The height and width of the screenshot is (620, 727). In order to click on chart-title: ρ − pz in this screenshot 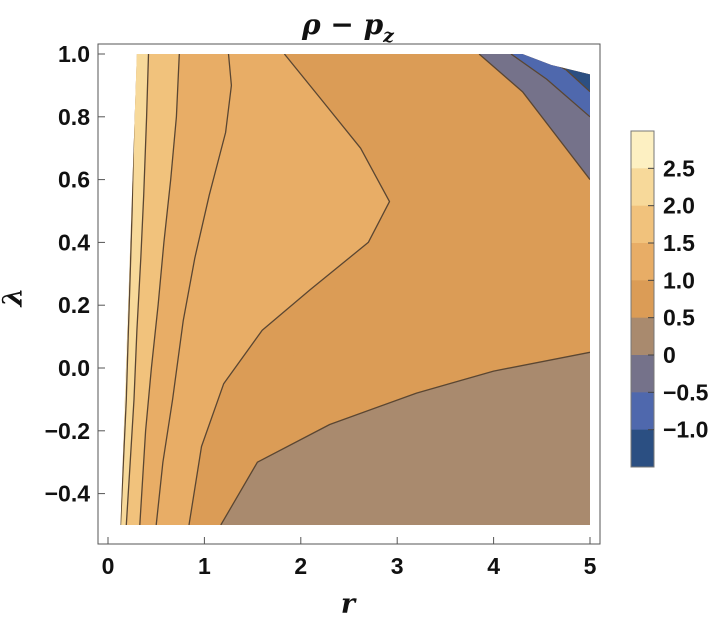, I will do `click(348, 27)`.